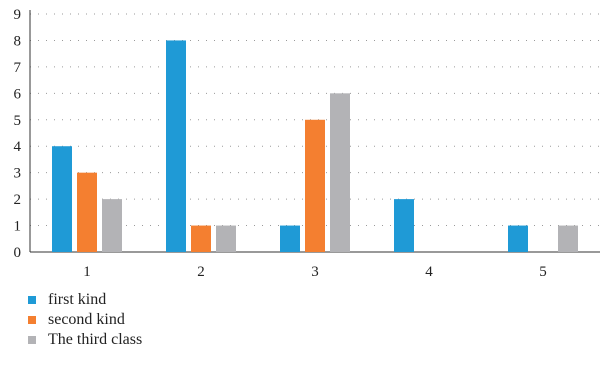 The height and width of the screenshot is (366, 608). Describe the element at coordinates (18, 94) in the screenshot. I see `y-tick-label: 6` at that location.